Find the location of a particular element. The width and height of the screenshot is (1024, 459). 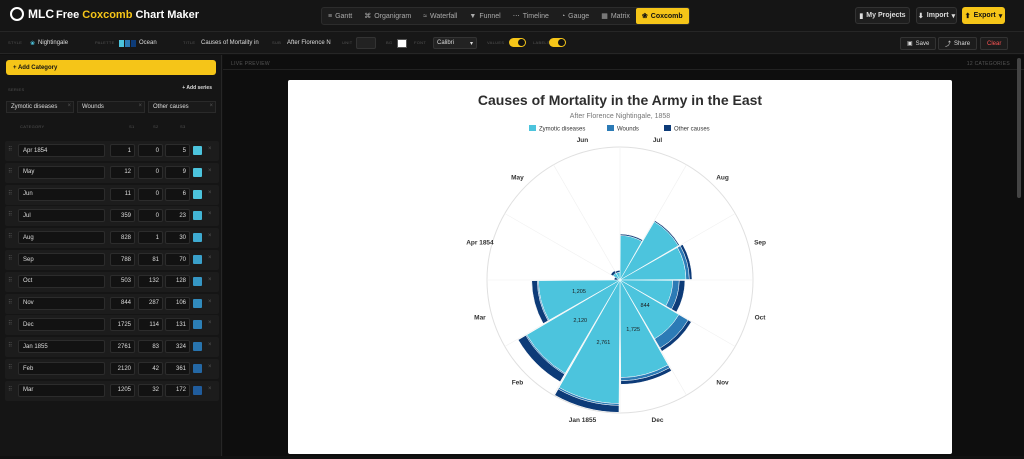

s1-input: 1725 is located at coordinates (122, 325).